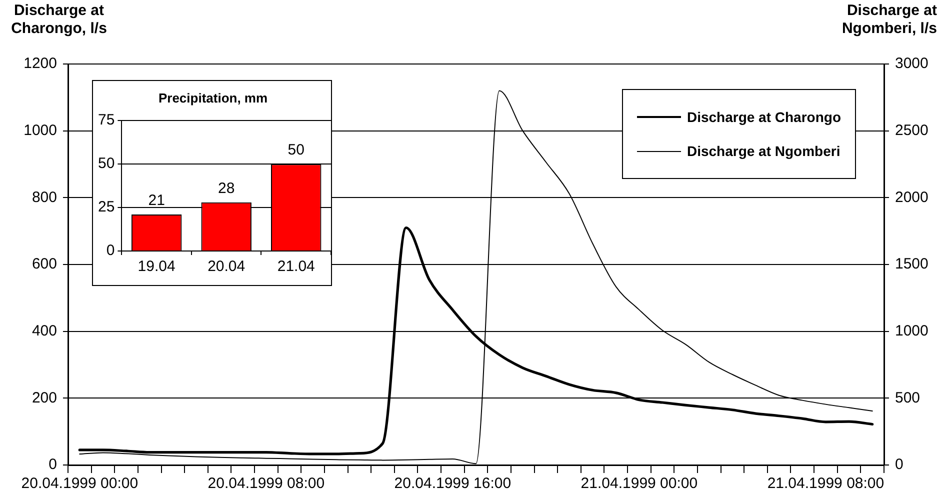  Describe the element at coordinates (44, 264) in the screenshot. I see `y-tick-label: 600` at that location.